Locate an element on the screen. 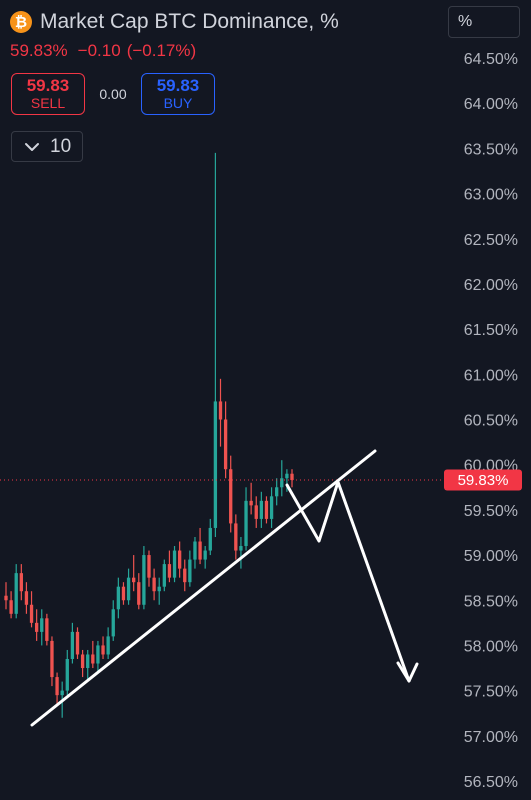 This screenshot has width=531, height=800. quantity-selector: 10 is located at coordinates (47, 146).